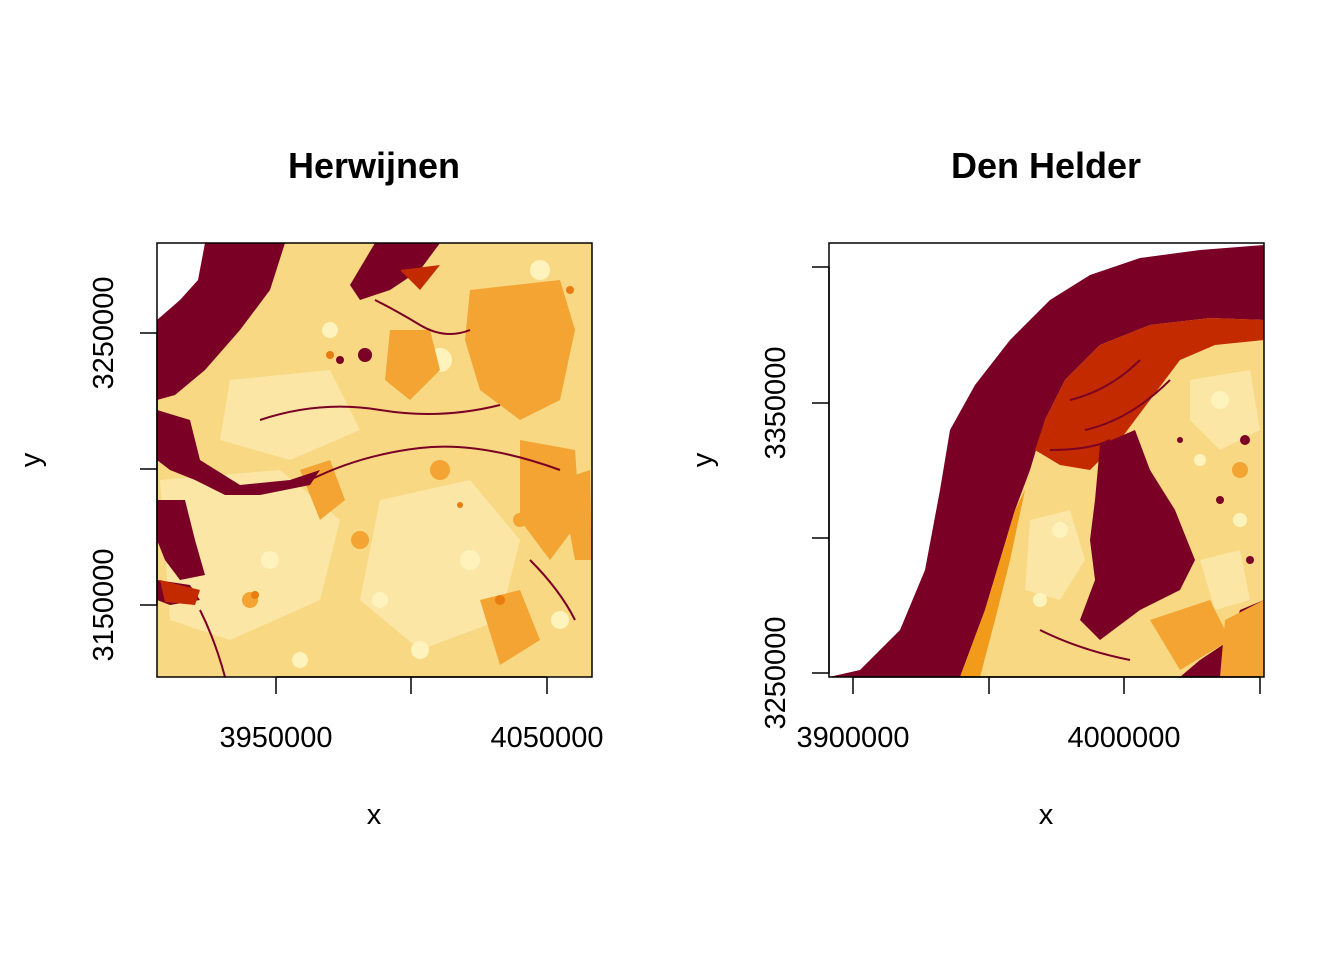 This screenshot has height=960, width=1344. Describe the element at coordinates (104, 605) in the screenshot. I see `y-tick-label: 3150000` at that location.